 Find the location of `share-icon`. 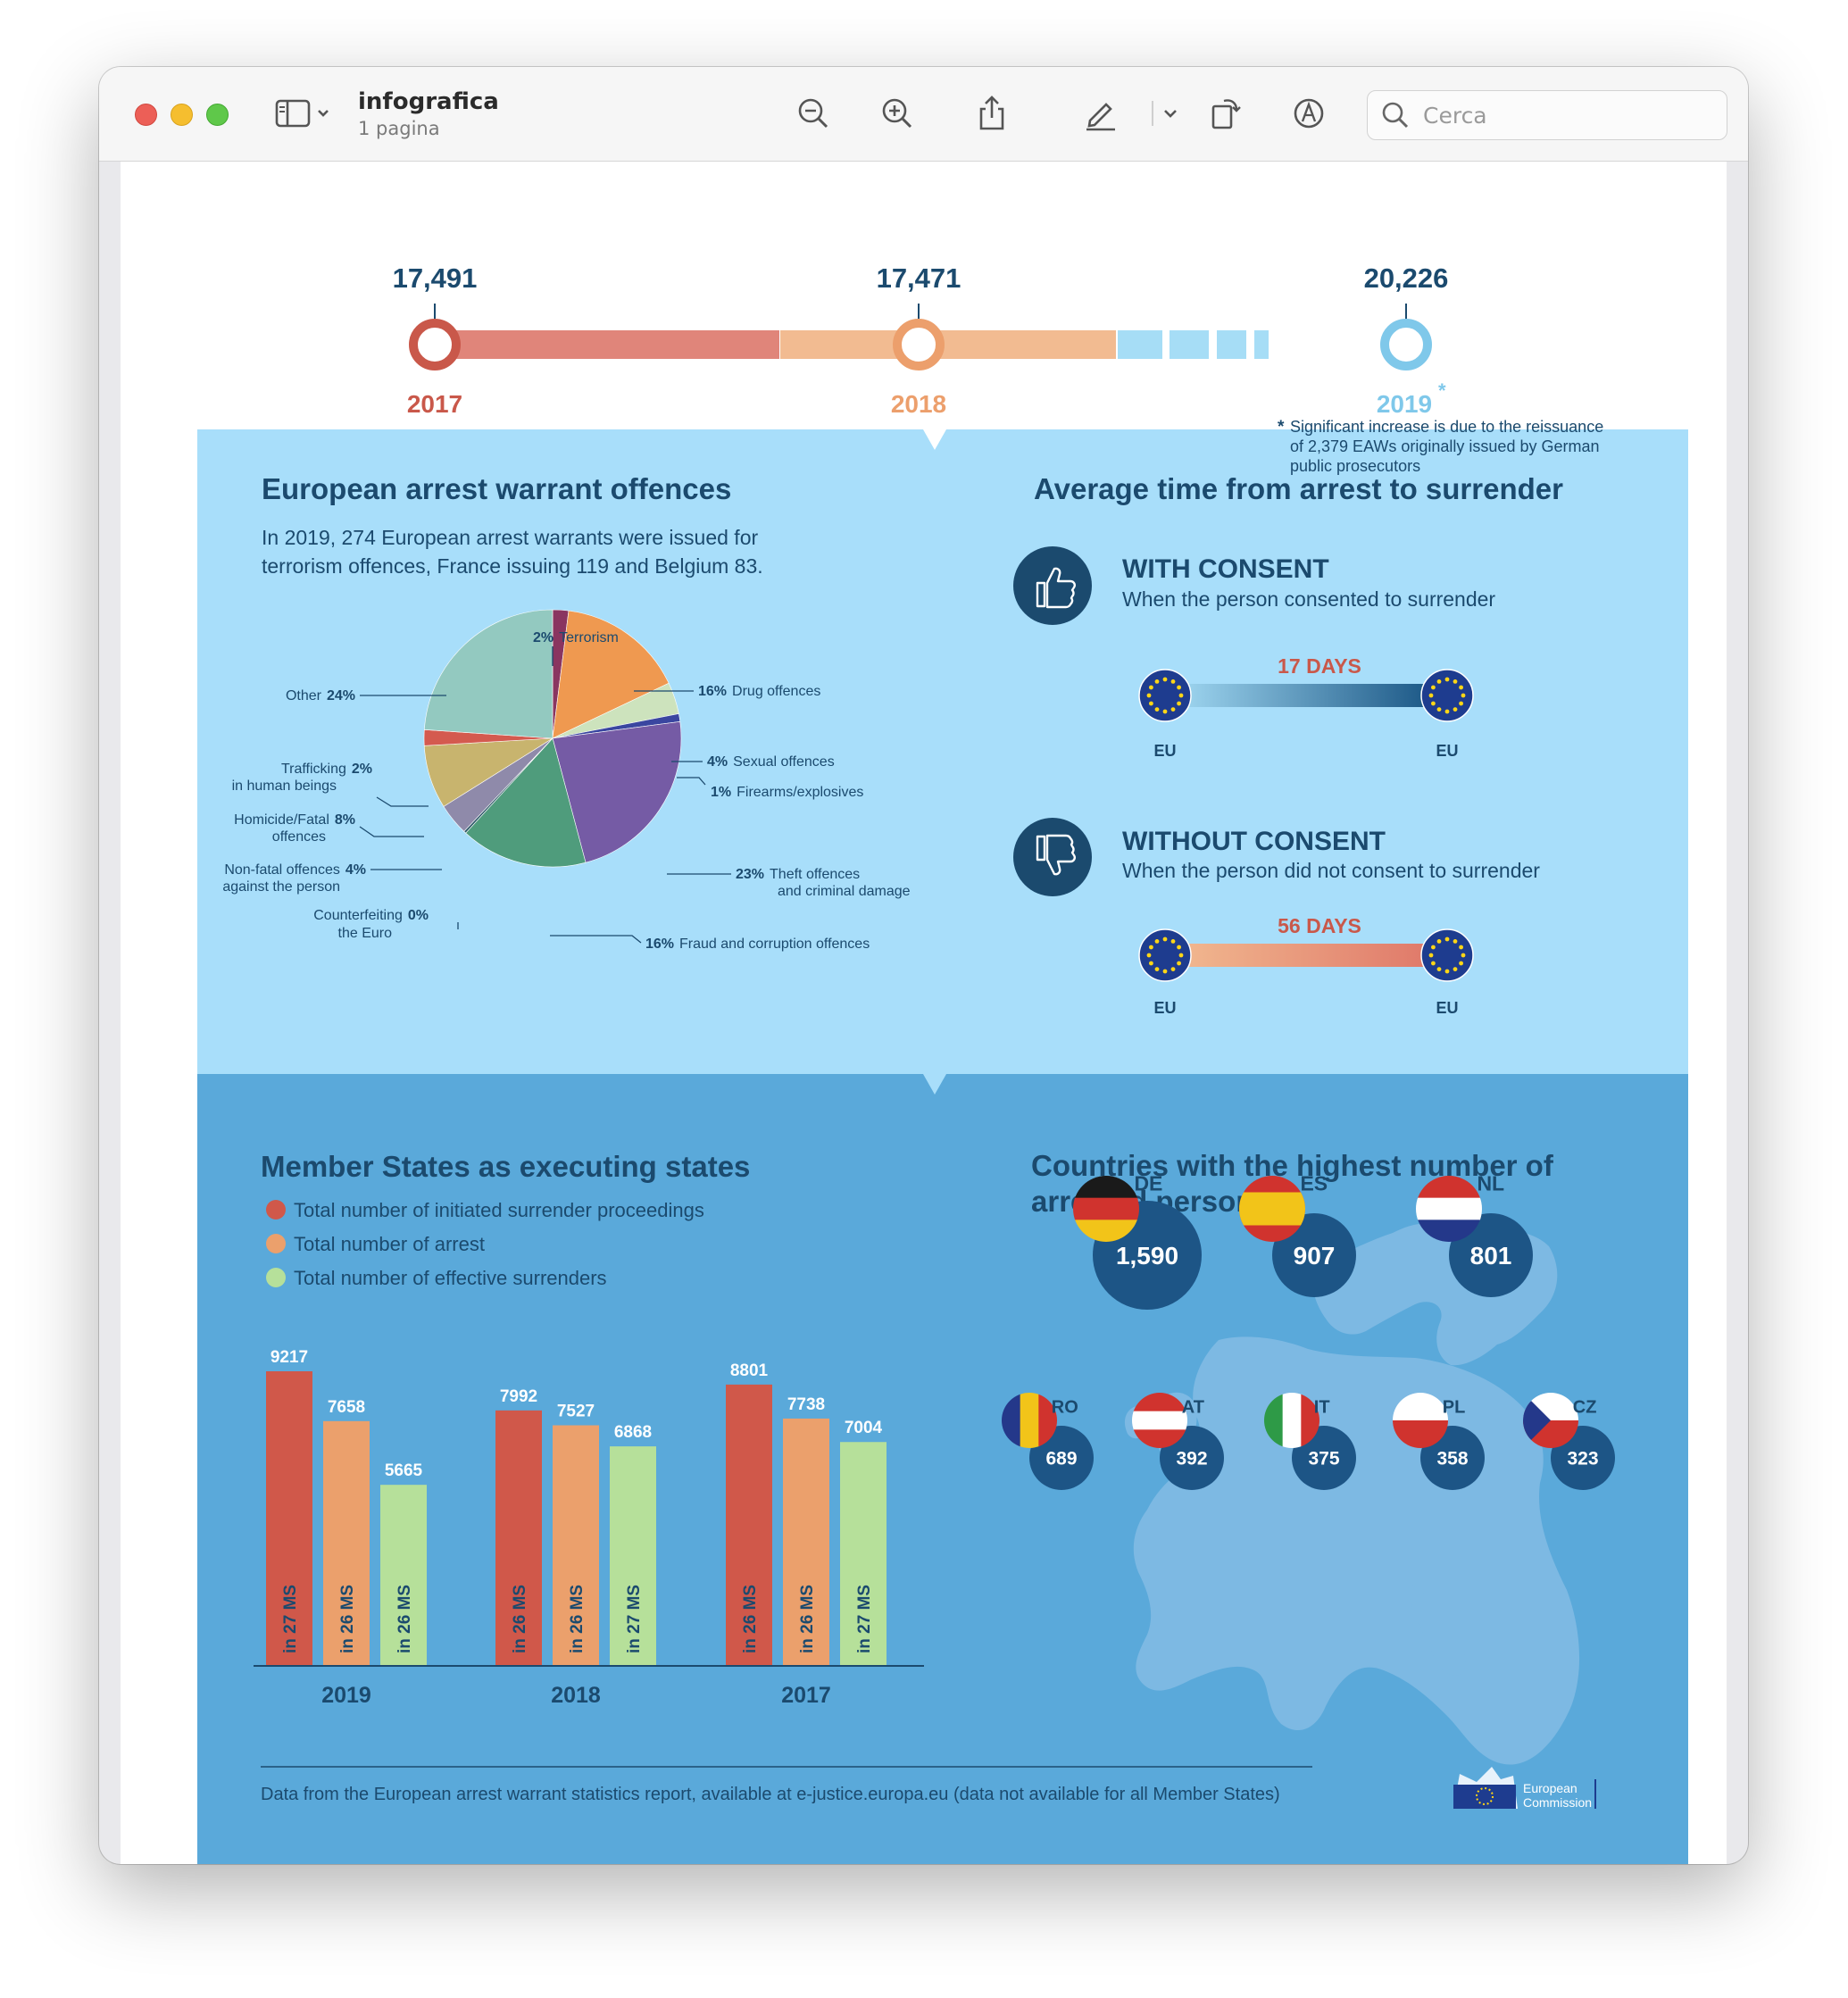

share-icon is located at coordinates (991, 113).